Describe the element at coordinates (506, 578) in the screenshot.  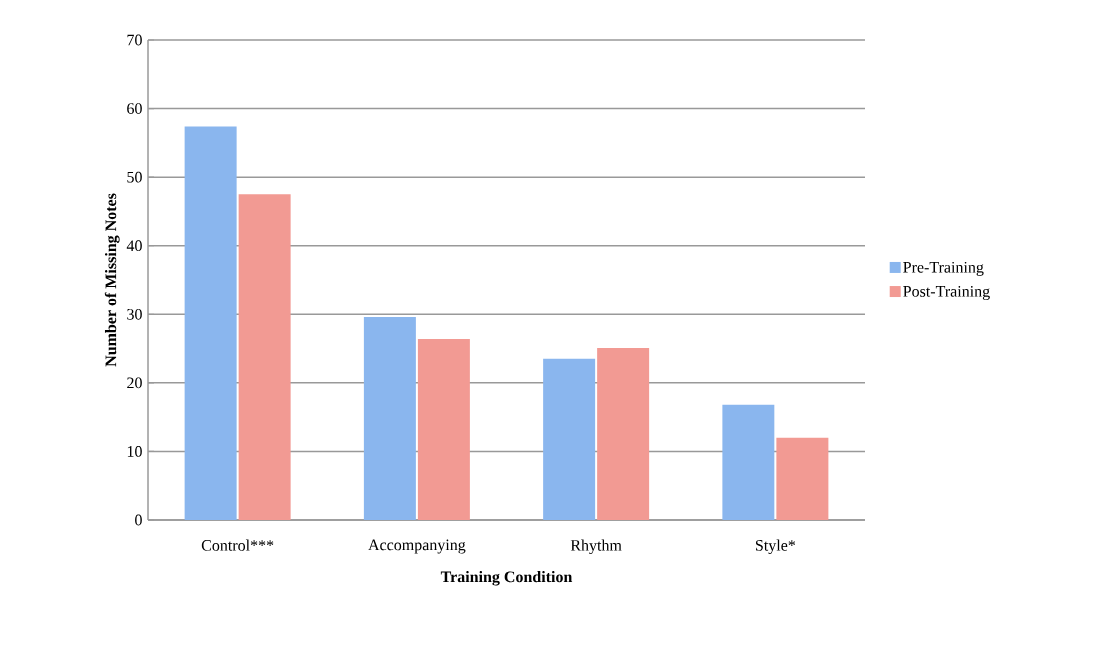
I see `x-axis-title: Training Condition` at that location.